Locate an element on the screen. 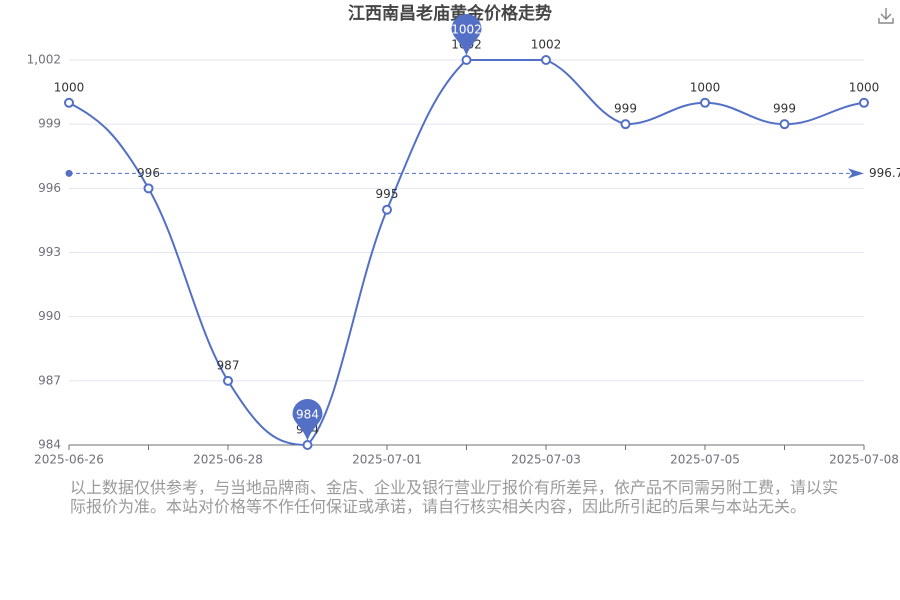 Image resolution: width=900 pixels, height=600 pixels. data-label: 987 is located at coordinates (228, 365).